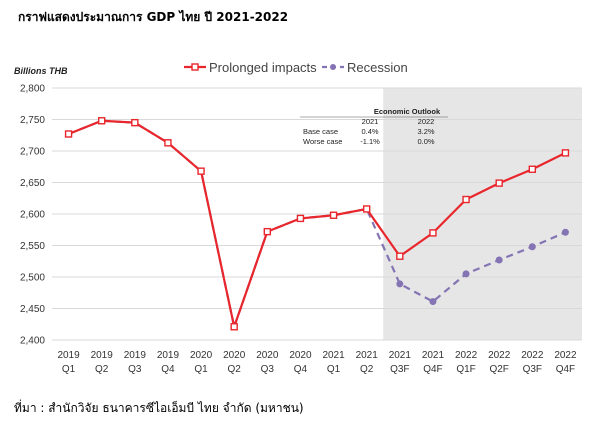  What do you see at coordinates (369, 131) in the screenshot?
I see `outlook-value: 0.4%` at bounding box center [369, 131].